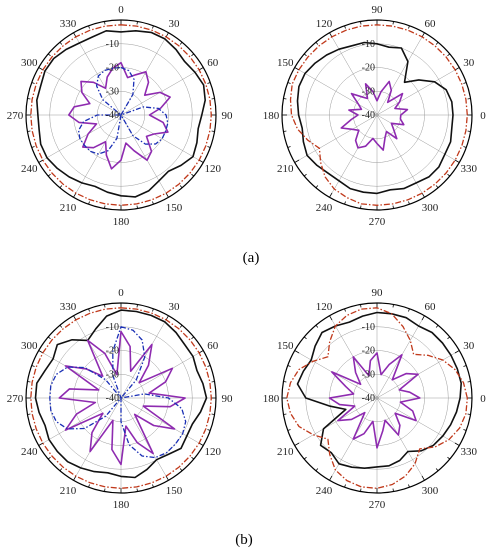  I want to click on caption-a: (a), so click(251, 258).